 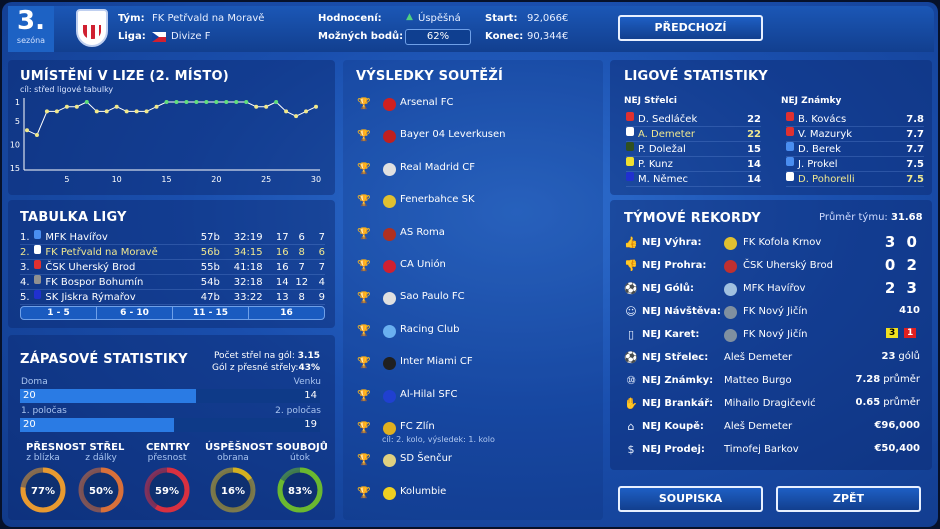 What do you see at coordinates (437, 200) in the screenshot?
I see `competition-team: Fenerbahce SK` at bounding box center [437, 200].